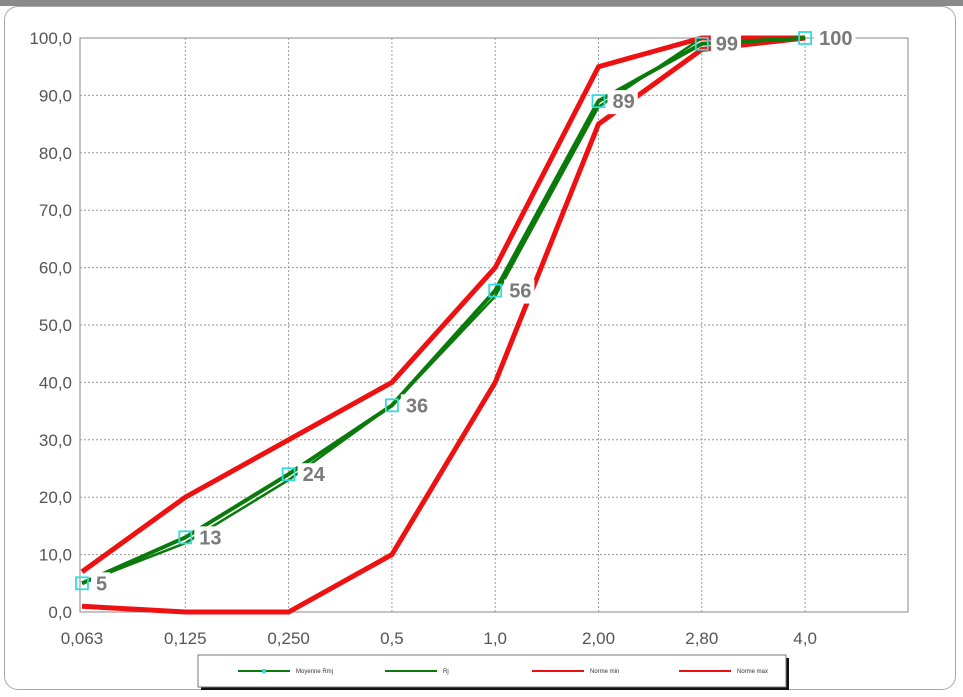 This screenshot has height=697, width=963. I want to click on data-label: 24, so click(314, 475).